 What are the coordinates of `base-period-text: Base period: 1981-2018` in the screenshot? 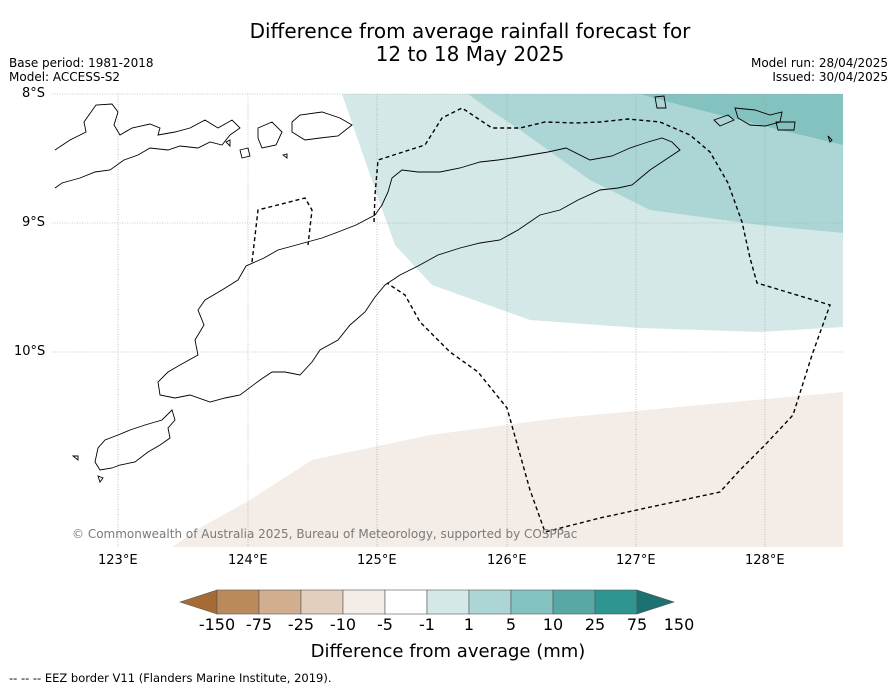 It's located at (81, 63).